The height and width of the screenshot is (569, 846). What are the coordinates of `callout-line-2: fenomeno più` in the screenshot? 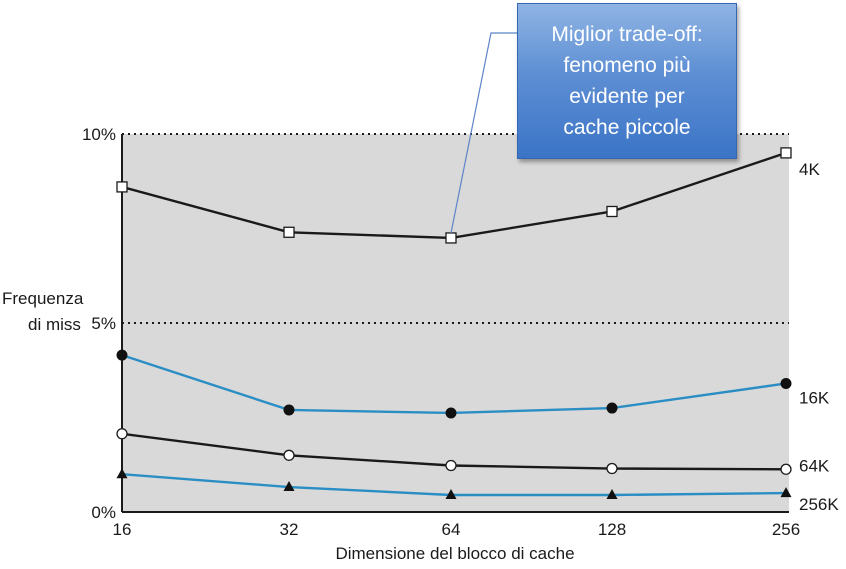 It's located at (627, 65).